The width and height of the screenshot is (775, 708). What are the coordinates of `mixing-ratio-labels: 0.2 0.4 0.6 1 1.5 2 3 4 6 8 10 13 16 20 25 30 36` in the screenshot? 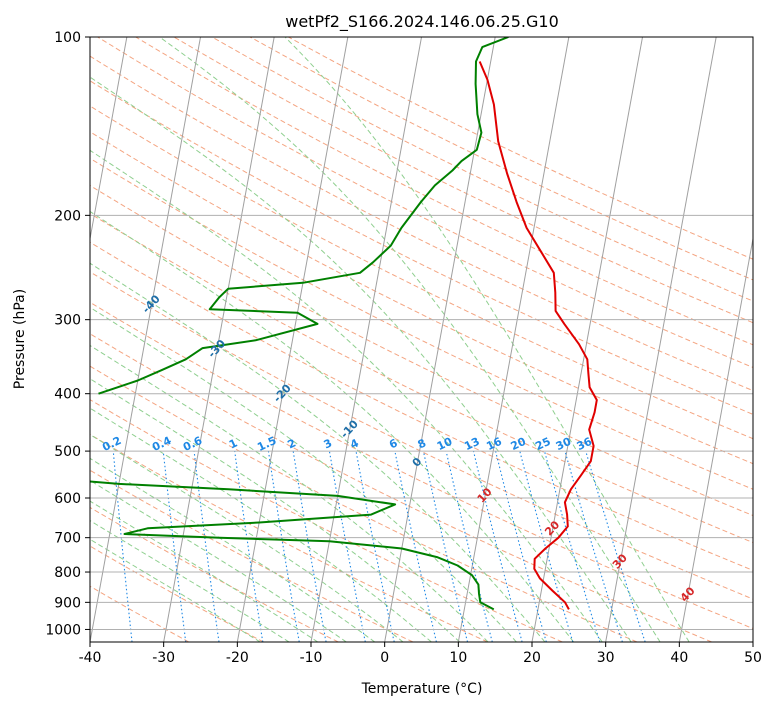 It's located at (347, 444).